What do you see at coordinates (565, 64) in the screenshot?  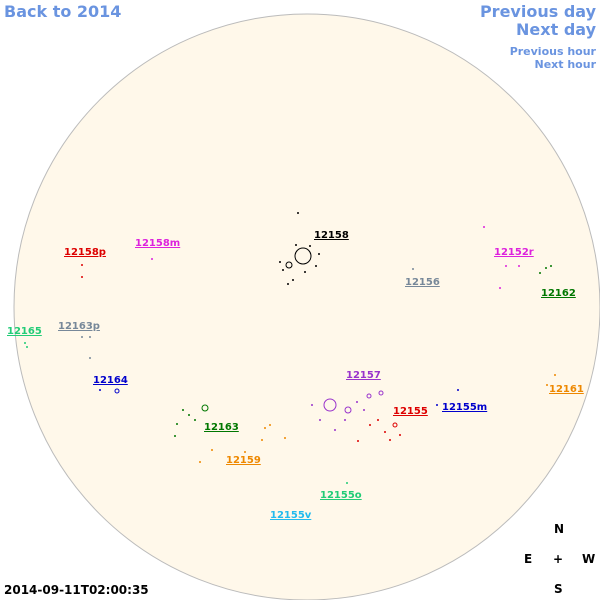 I see `next-hour-link: Next hour` at bounding box center [565, 64].